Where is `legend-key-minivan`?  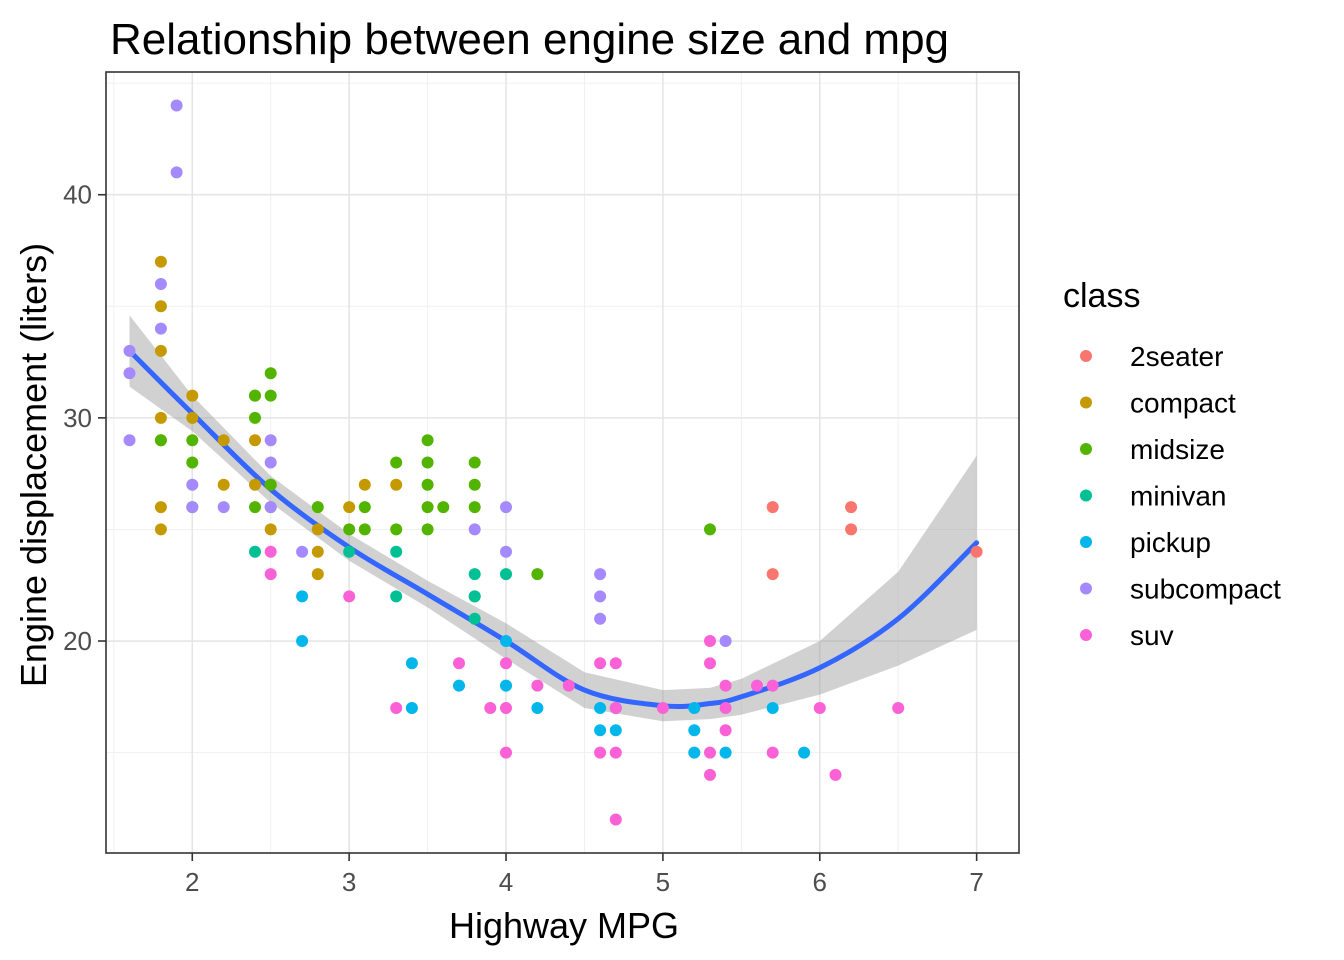
legend-key-minivan is located at coordinates (1086, 495).